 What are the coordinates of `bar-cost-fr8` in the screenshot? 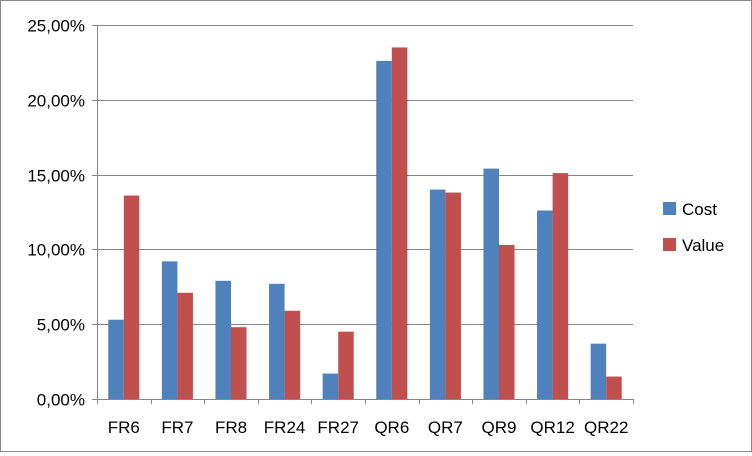 It's located at (223, 339).